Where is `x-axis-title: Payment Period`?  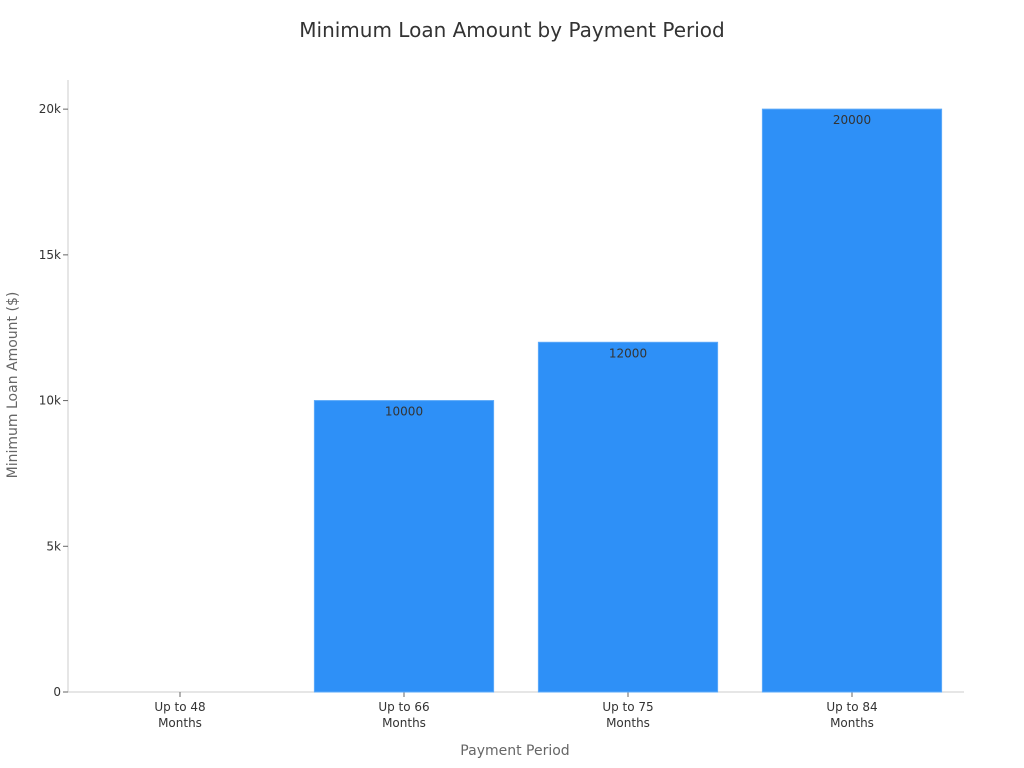
x-axis-title: Payment Period is located at coordinates (514, 751).